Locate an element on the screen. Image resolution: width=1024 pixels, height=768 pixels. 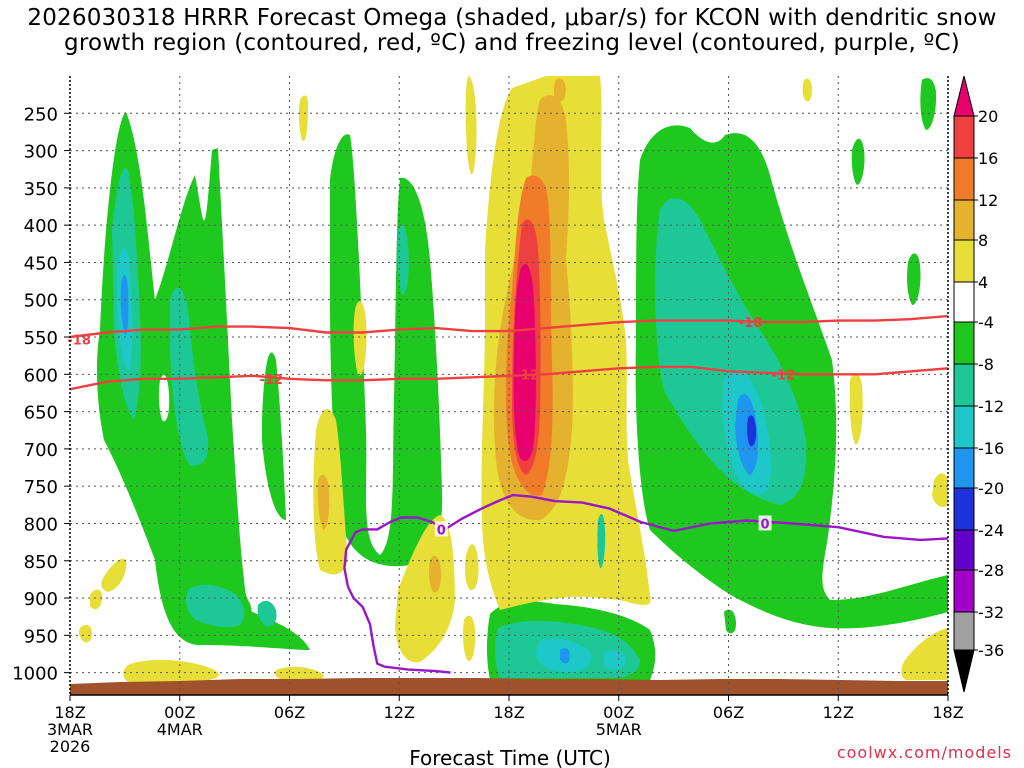
colorbar-tick-label: 12 is located at coordinates (988, 200).